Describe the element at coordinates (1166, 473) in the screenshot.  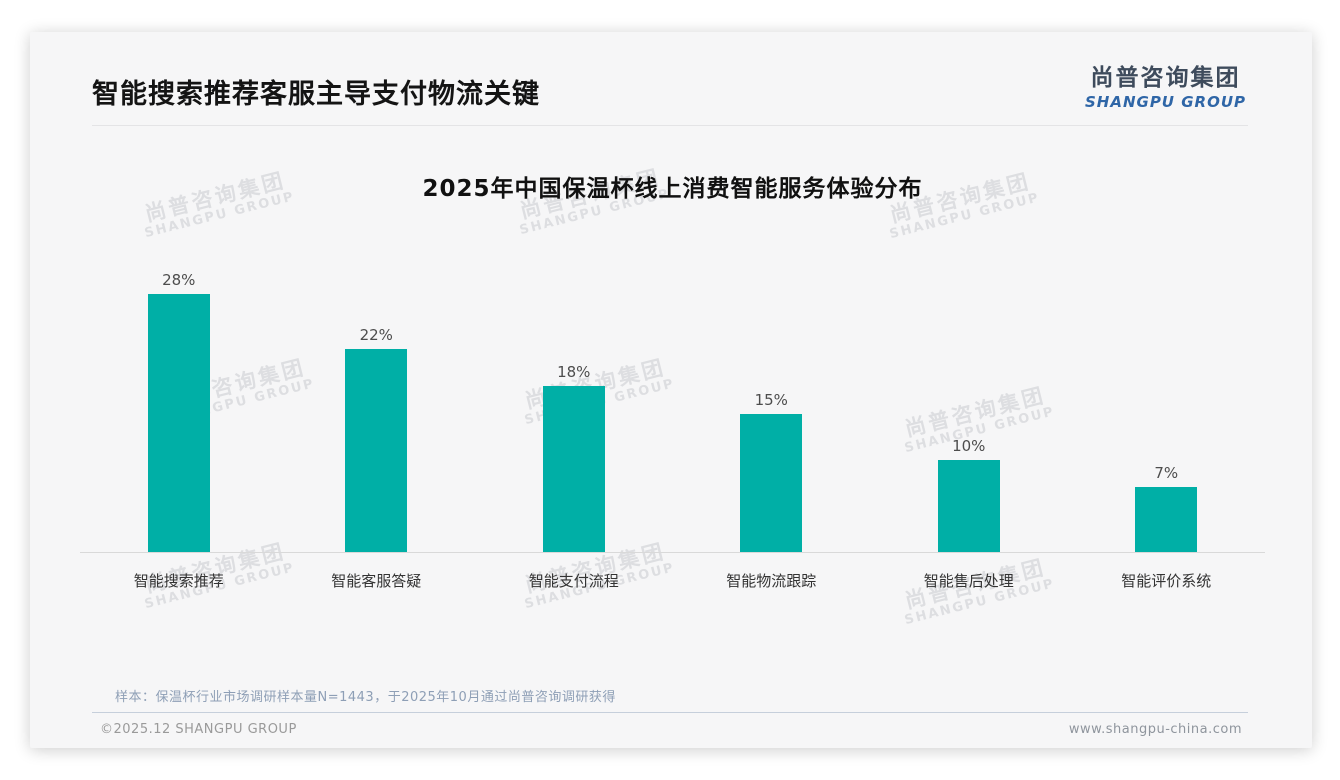
I see `bar-value-label: 7%` at that location.